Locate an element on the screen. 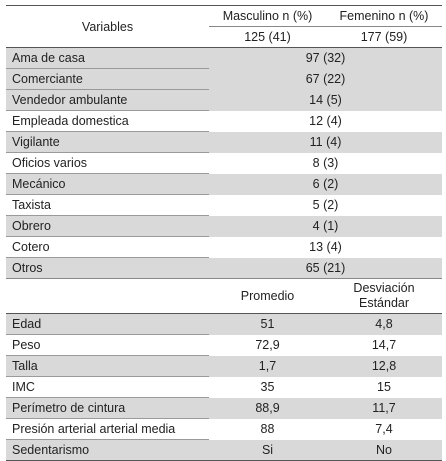 This screenshot has height=461, width=446. femenino-header: Femenino n (%) is located at coordinates (384, 16).